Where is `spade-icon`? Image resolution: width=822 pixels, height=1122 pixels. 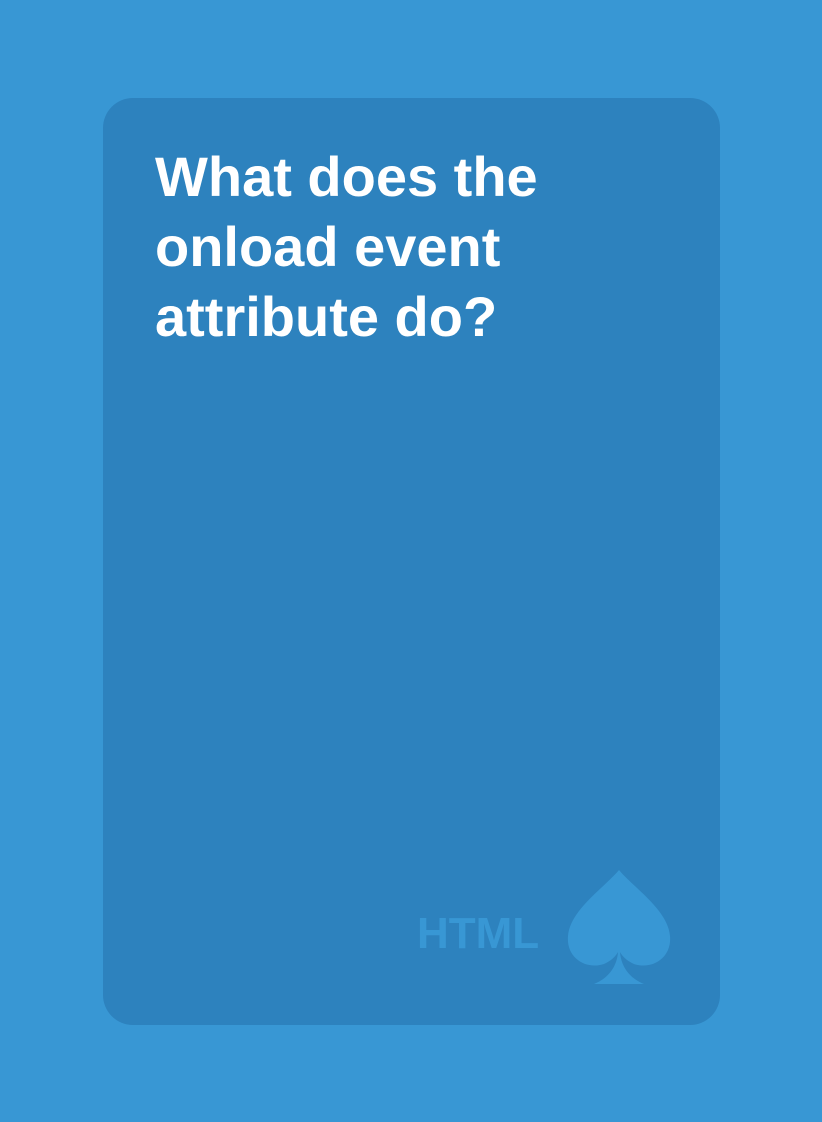 spade-icon is located at coordinates (619, 927).